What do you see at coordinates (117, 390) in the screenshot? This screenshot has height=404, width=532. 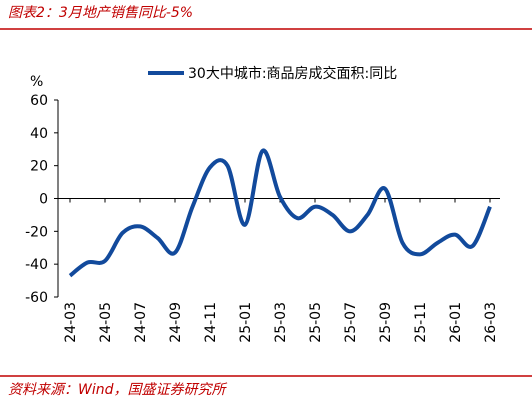 I see `source: 资料来源：Wind，国盛证券研究所` at bounding box center [117, 390].